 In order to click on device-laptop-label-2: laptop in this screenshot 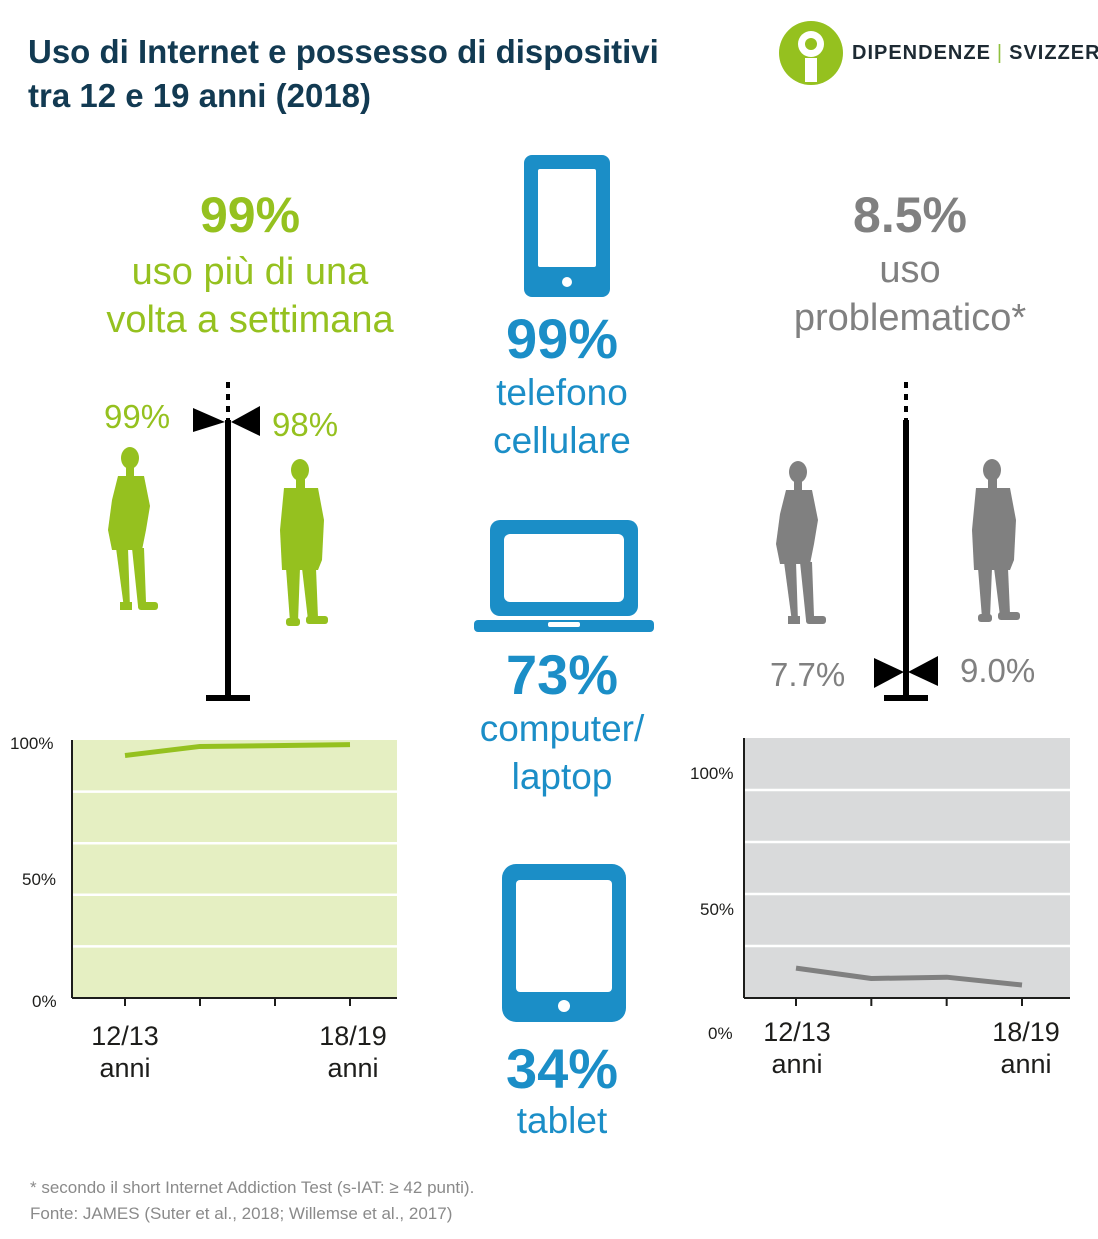, I will do `click(562, 776)`.